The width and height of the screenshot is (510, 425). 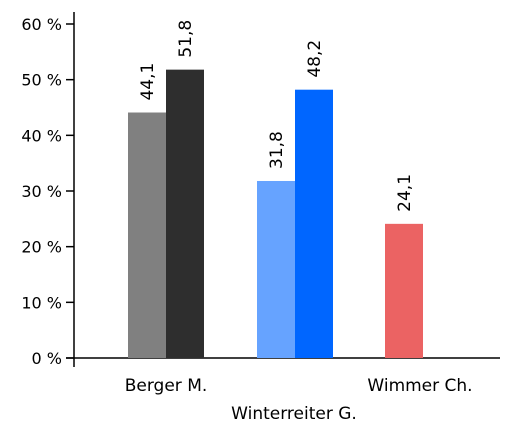 What do you see at coordinates (41, 191) in the screenshot?
I see `y-tick-label: 30 %` at bounding box center [41, 191].